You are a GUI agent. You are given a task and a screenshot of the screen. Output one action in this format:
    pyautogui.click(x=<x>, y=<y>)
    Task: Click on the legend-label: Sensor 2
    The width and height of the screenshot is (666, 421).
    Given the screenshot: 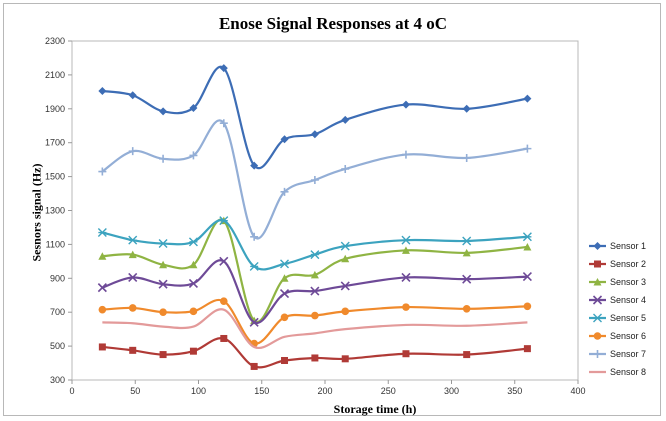 What is the action you would take?
    pyautogui.click(x=628, y=264)
    